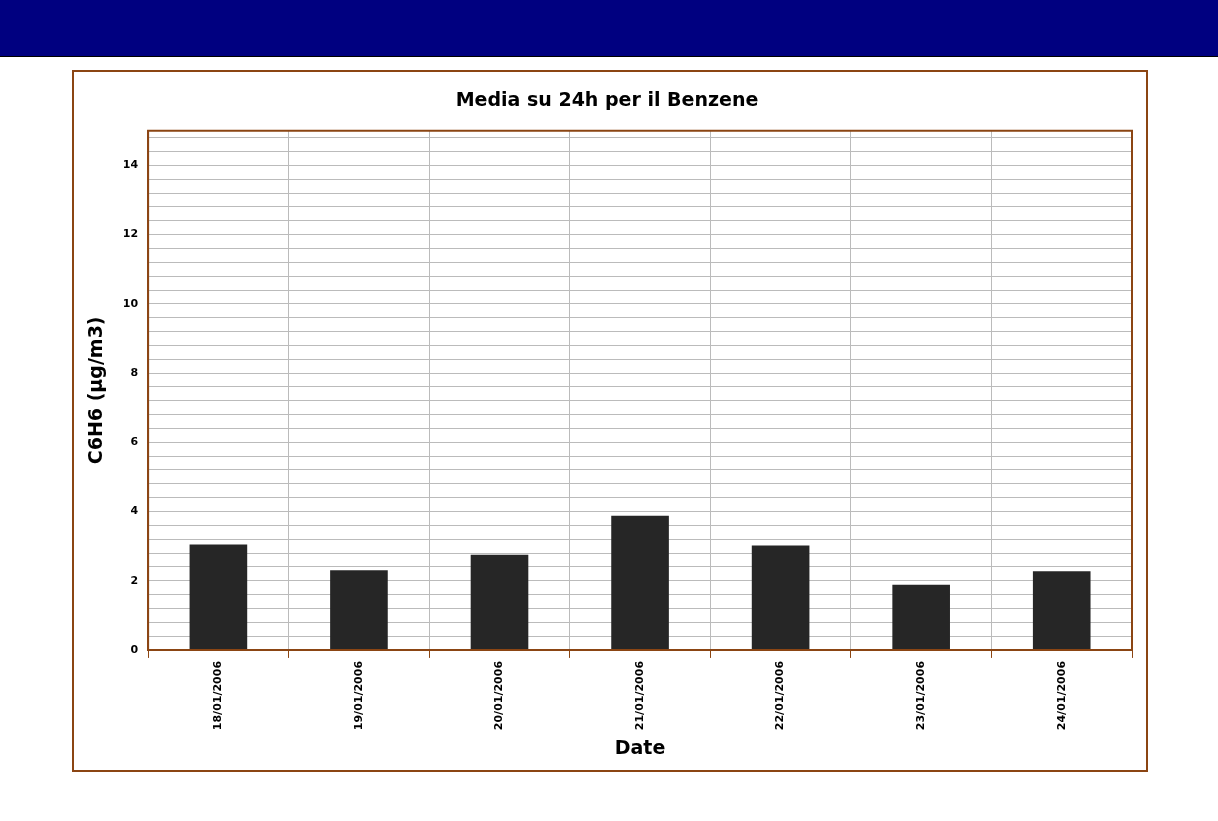  Describe the element at coordinates (134, 442) in the screenshot. I see `y-tick-label: 6` at that location.